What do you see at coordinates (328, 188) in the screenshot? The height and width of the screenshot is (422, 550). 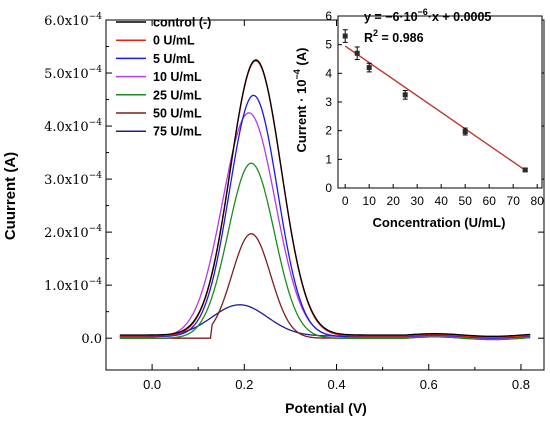 I see `inset-y-tick-label: 0` at bounding box center [328, 188].